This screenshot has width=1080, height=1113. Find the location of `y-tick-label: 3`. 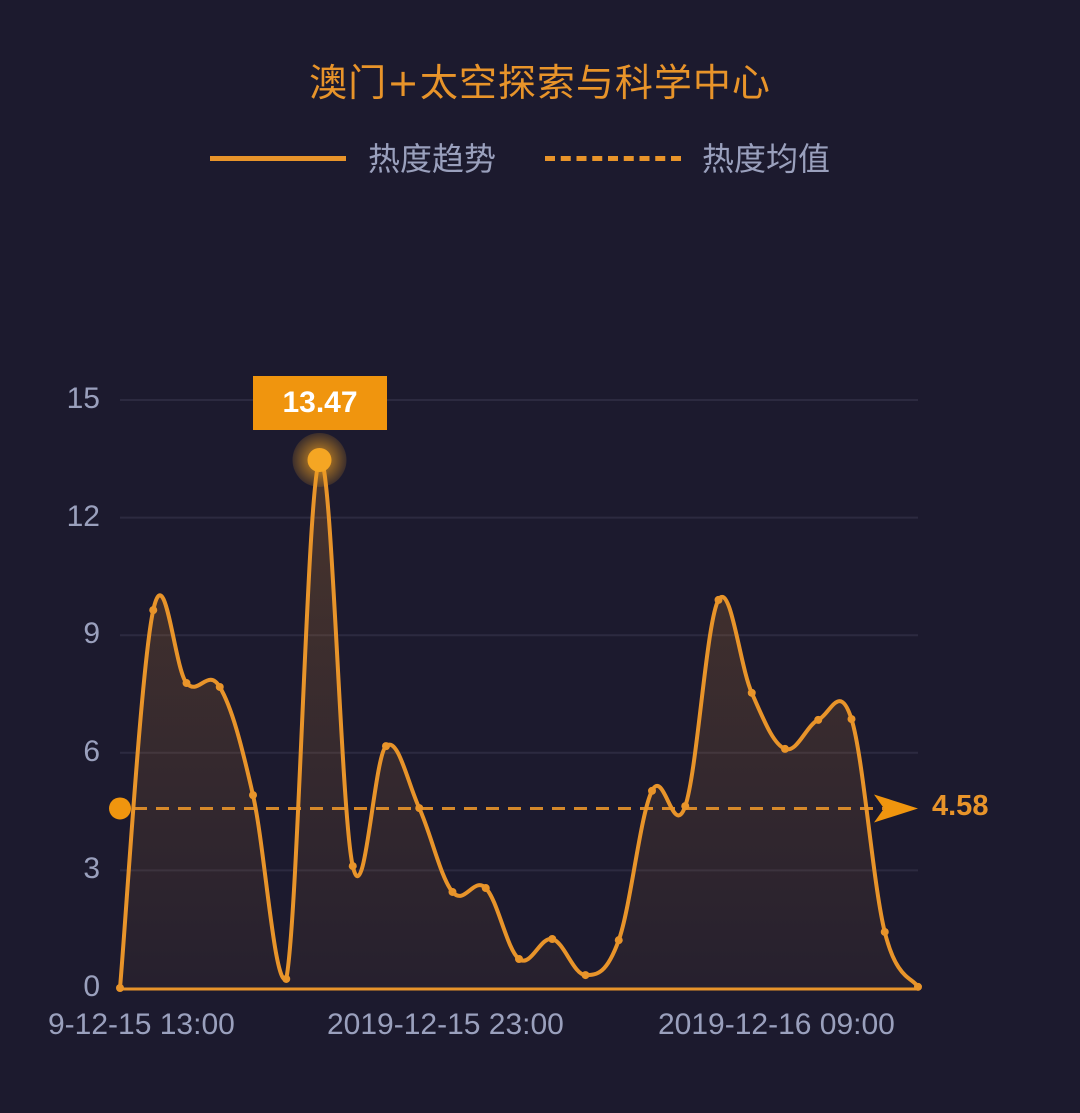

y-tick-label: 3 is located at coordinates (91, 869).